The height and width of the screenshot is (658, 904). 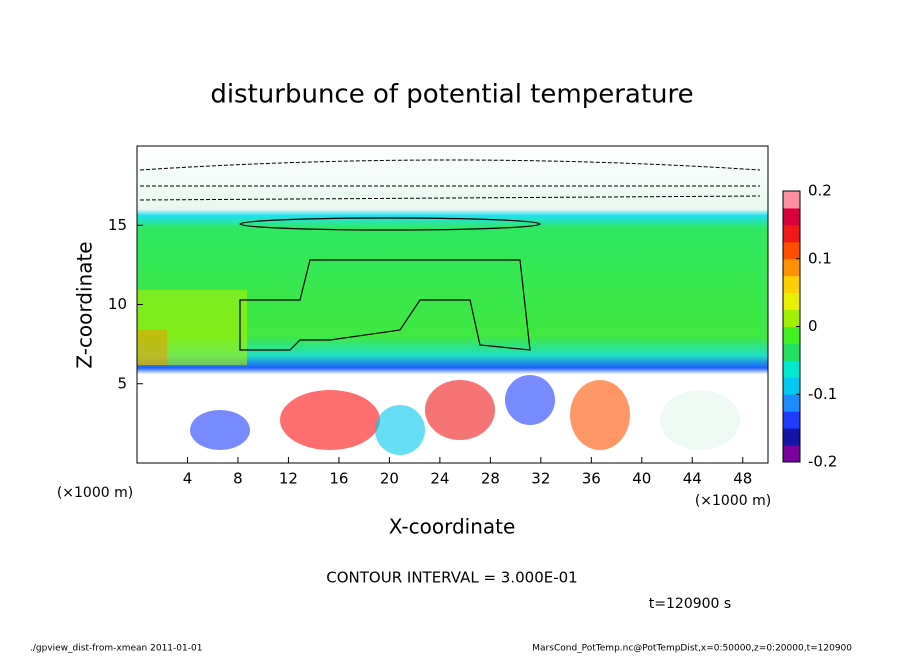 What do you see at coordinates (540, 479) in the screenshot?
I see `x-tick-label: 32` at bounding box center [540, 479].